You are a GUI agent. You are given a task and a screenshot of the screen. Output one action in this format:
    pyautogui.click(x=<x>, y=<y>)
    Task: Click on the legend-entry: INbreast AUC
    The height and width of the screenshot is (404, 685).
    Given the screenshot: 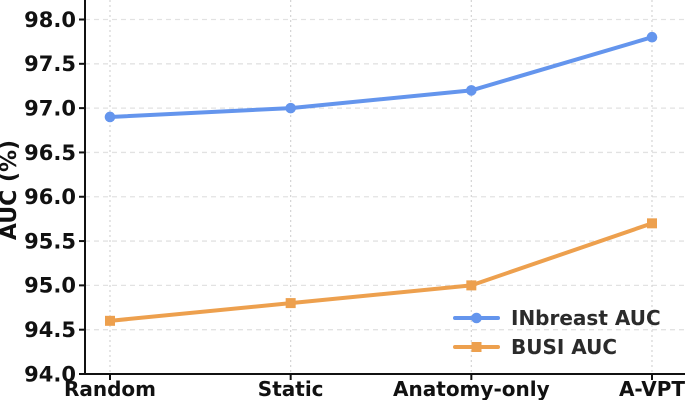 What is the action you would take?
    pyautogui.click(x=557, y=318)
    